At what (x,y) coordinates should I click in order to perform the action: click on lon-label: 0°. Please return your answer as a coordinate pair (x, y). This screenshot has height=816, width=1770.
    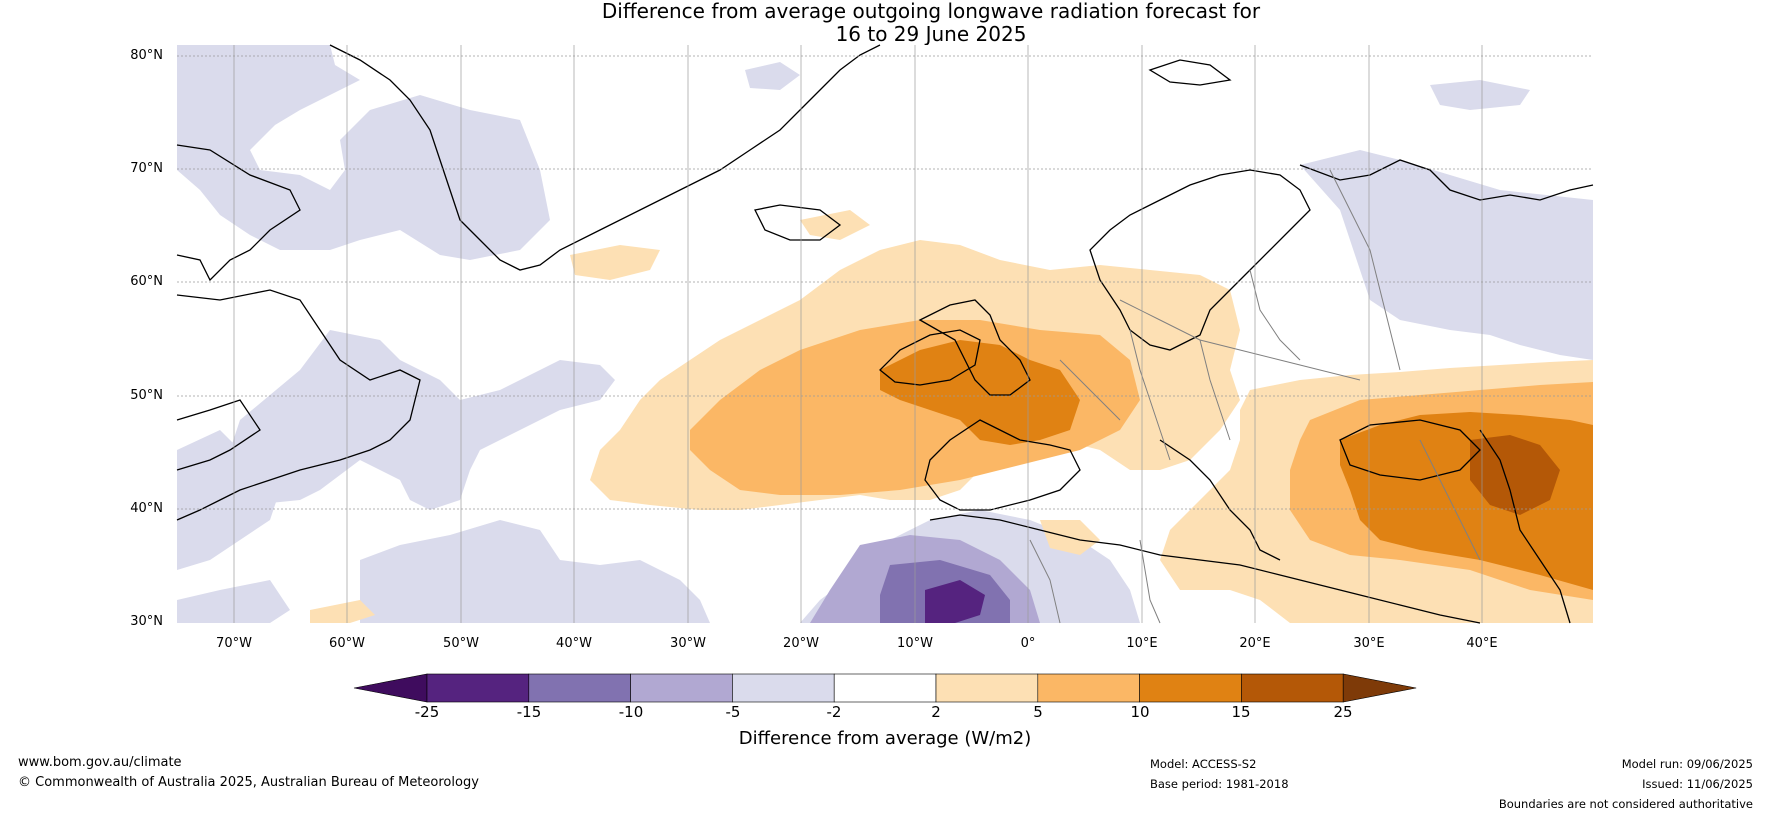
    Looking at the image, I should click on (1028, 643).